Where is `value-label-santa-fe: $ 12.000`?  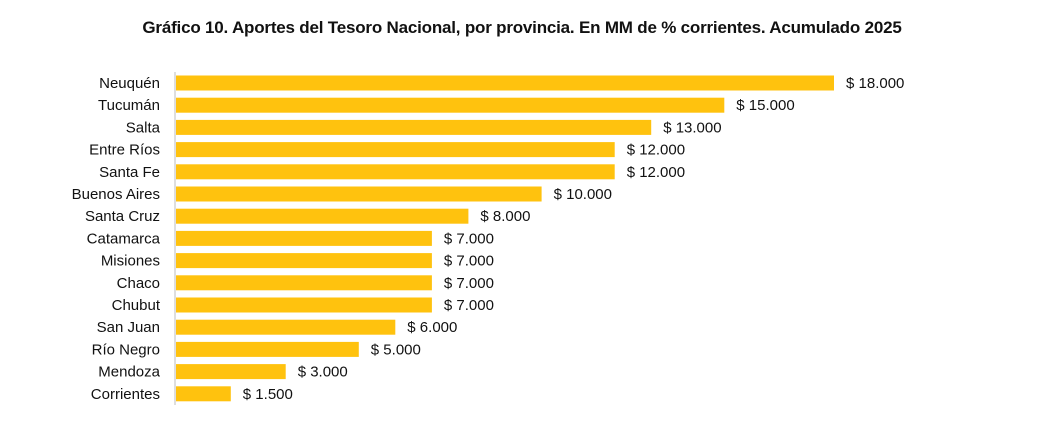 value-label-santa-fe: $ 12.000 is located at coordinates (656, 172).